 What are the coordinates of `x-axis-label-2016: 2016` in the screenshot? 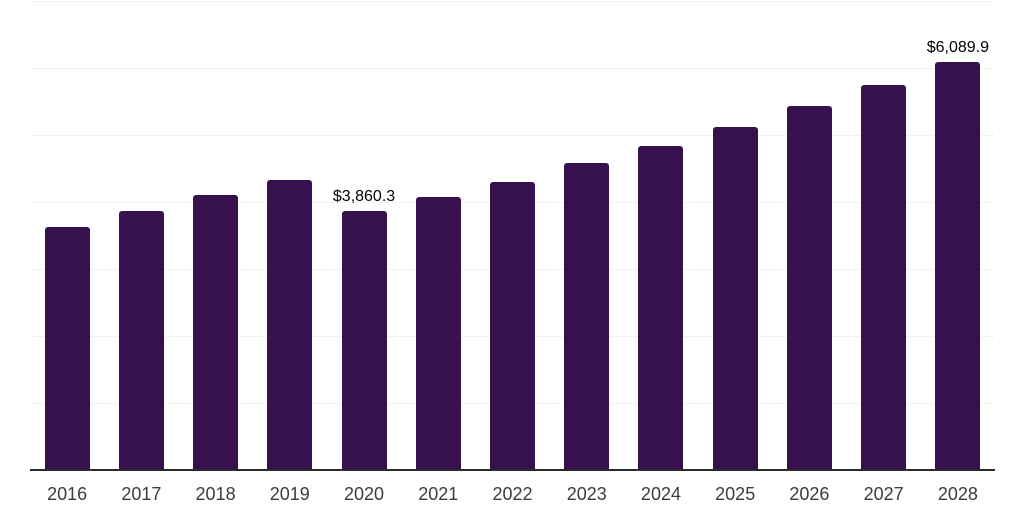 It's located at (67, 494).